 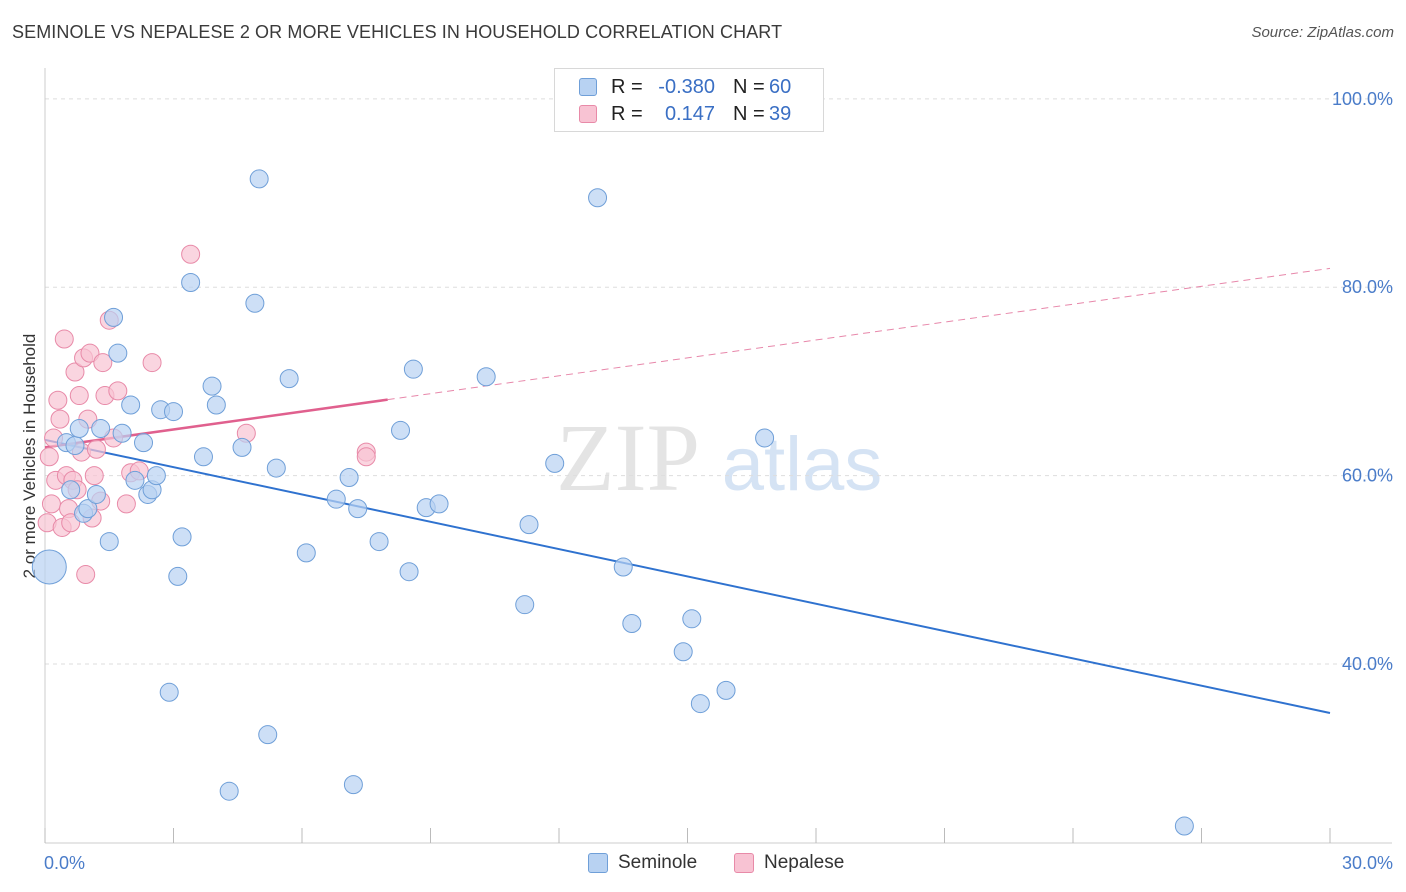 I want to click on seminole-n-value: 60, so click(x=780, y=86).